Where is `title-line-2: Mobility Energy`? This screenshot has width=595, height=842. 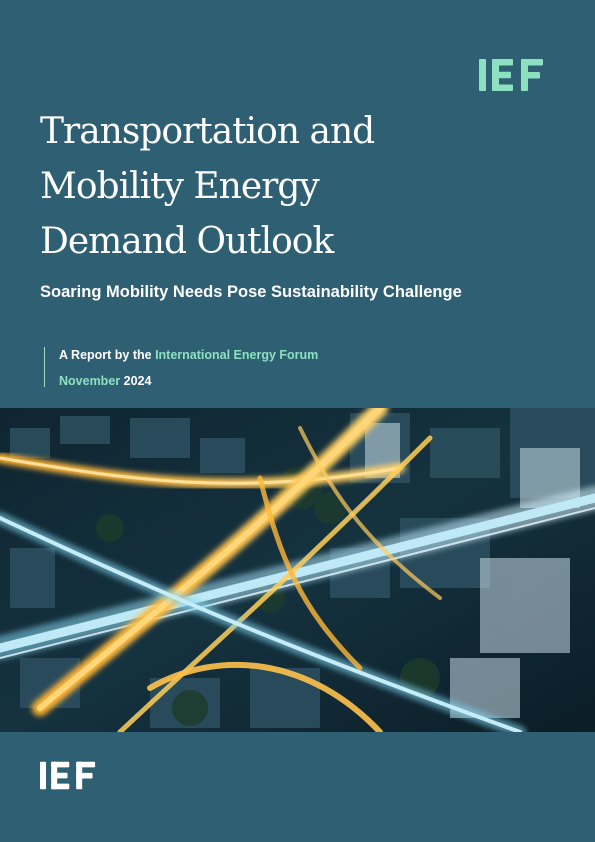
title-line-2: Mobility Energy is located at coordinates (180, 186).